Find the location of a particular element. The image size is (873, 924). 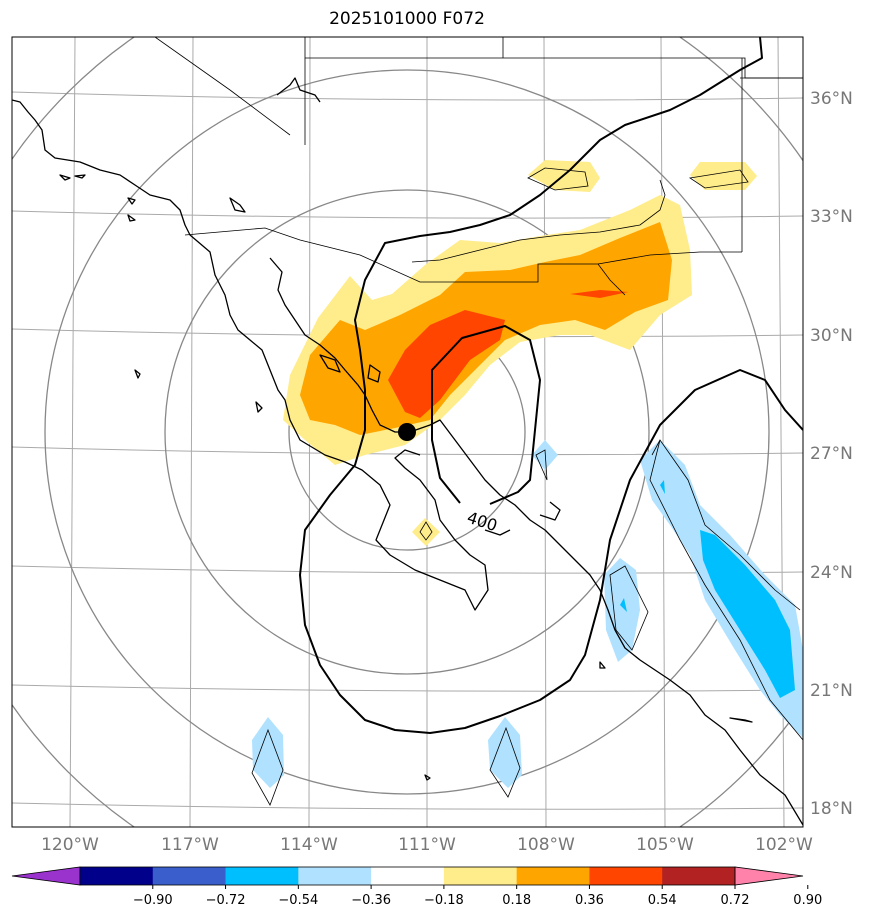

lat-label-30: 30°N is located at coordinates (831, 336).